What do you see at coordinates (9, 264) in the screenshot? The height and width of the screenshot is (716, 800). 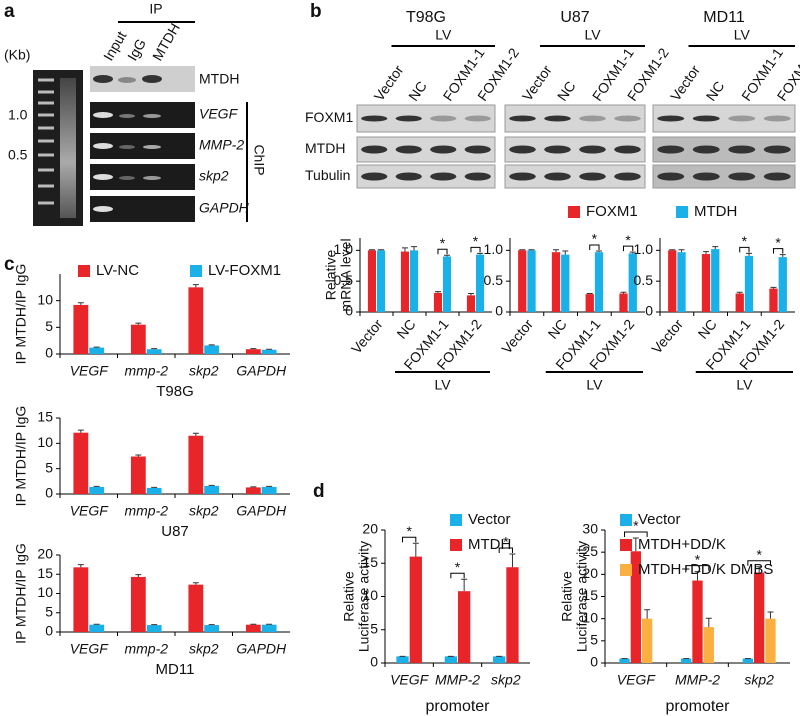 I see `panel-letter: c` at bounding box center [9, 264].